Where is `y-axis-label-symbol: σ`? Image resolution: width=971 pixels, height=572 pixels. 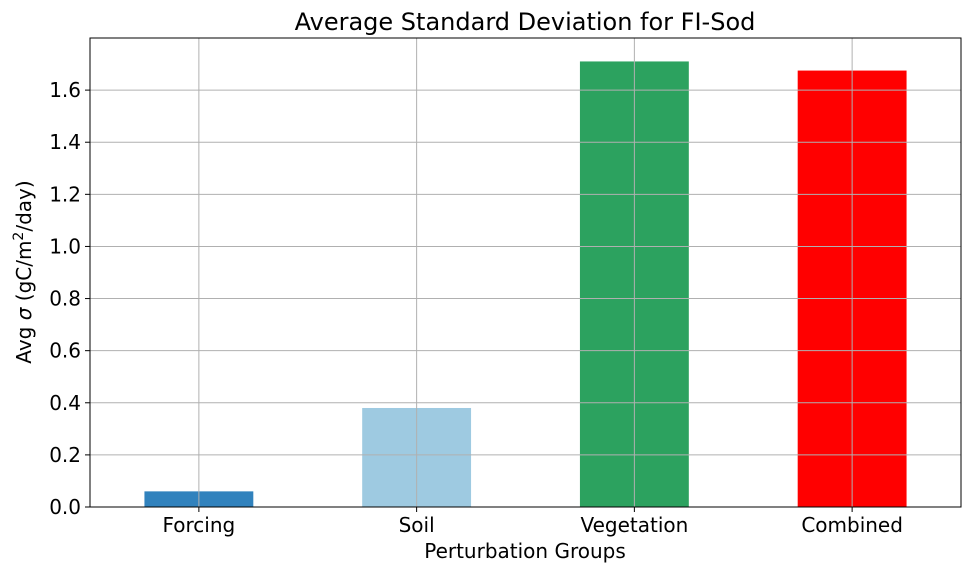 y-axis-label-symbol: σ is located at coordinates (24, 313).